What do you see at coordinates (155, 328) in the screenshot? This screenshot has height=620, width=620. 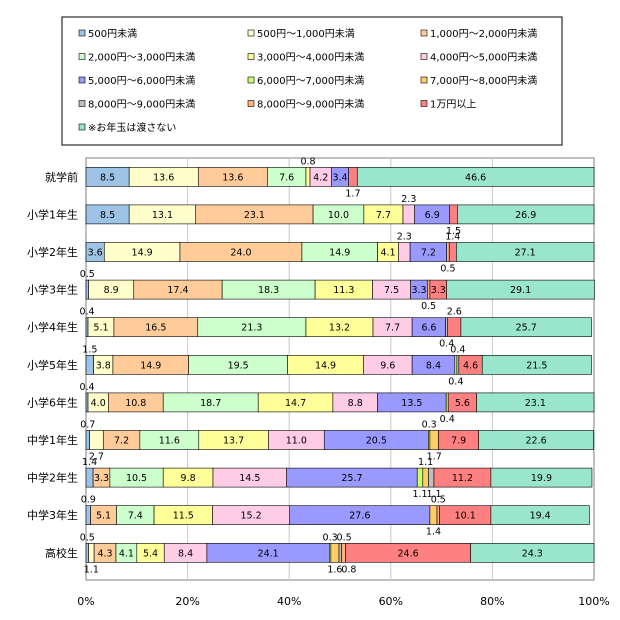 I see `data-label: 16.5` at bounding box center [155, 328].